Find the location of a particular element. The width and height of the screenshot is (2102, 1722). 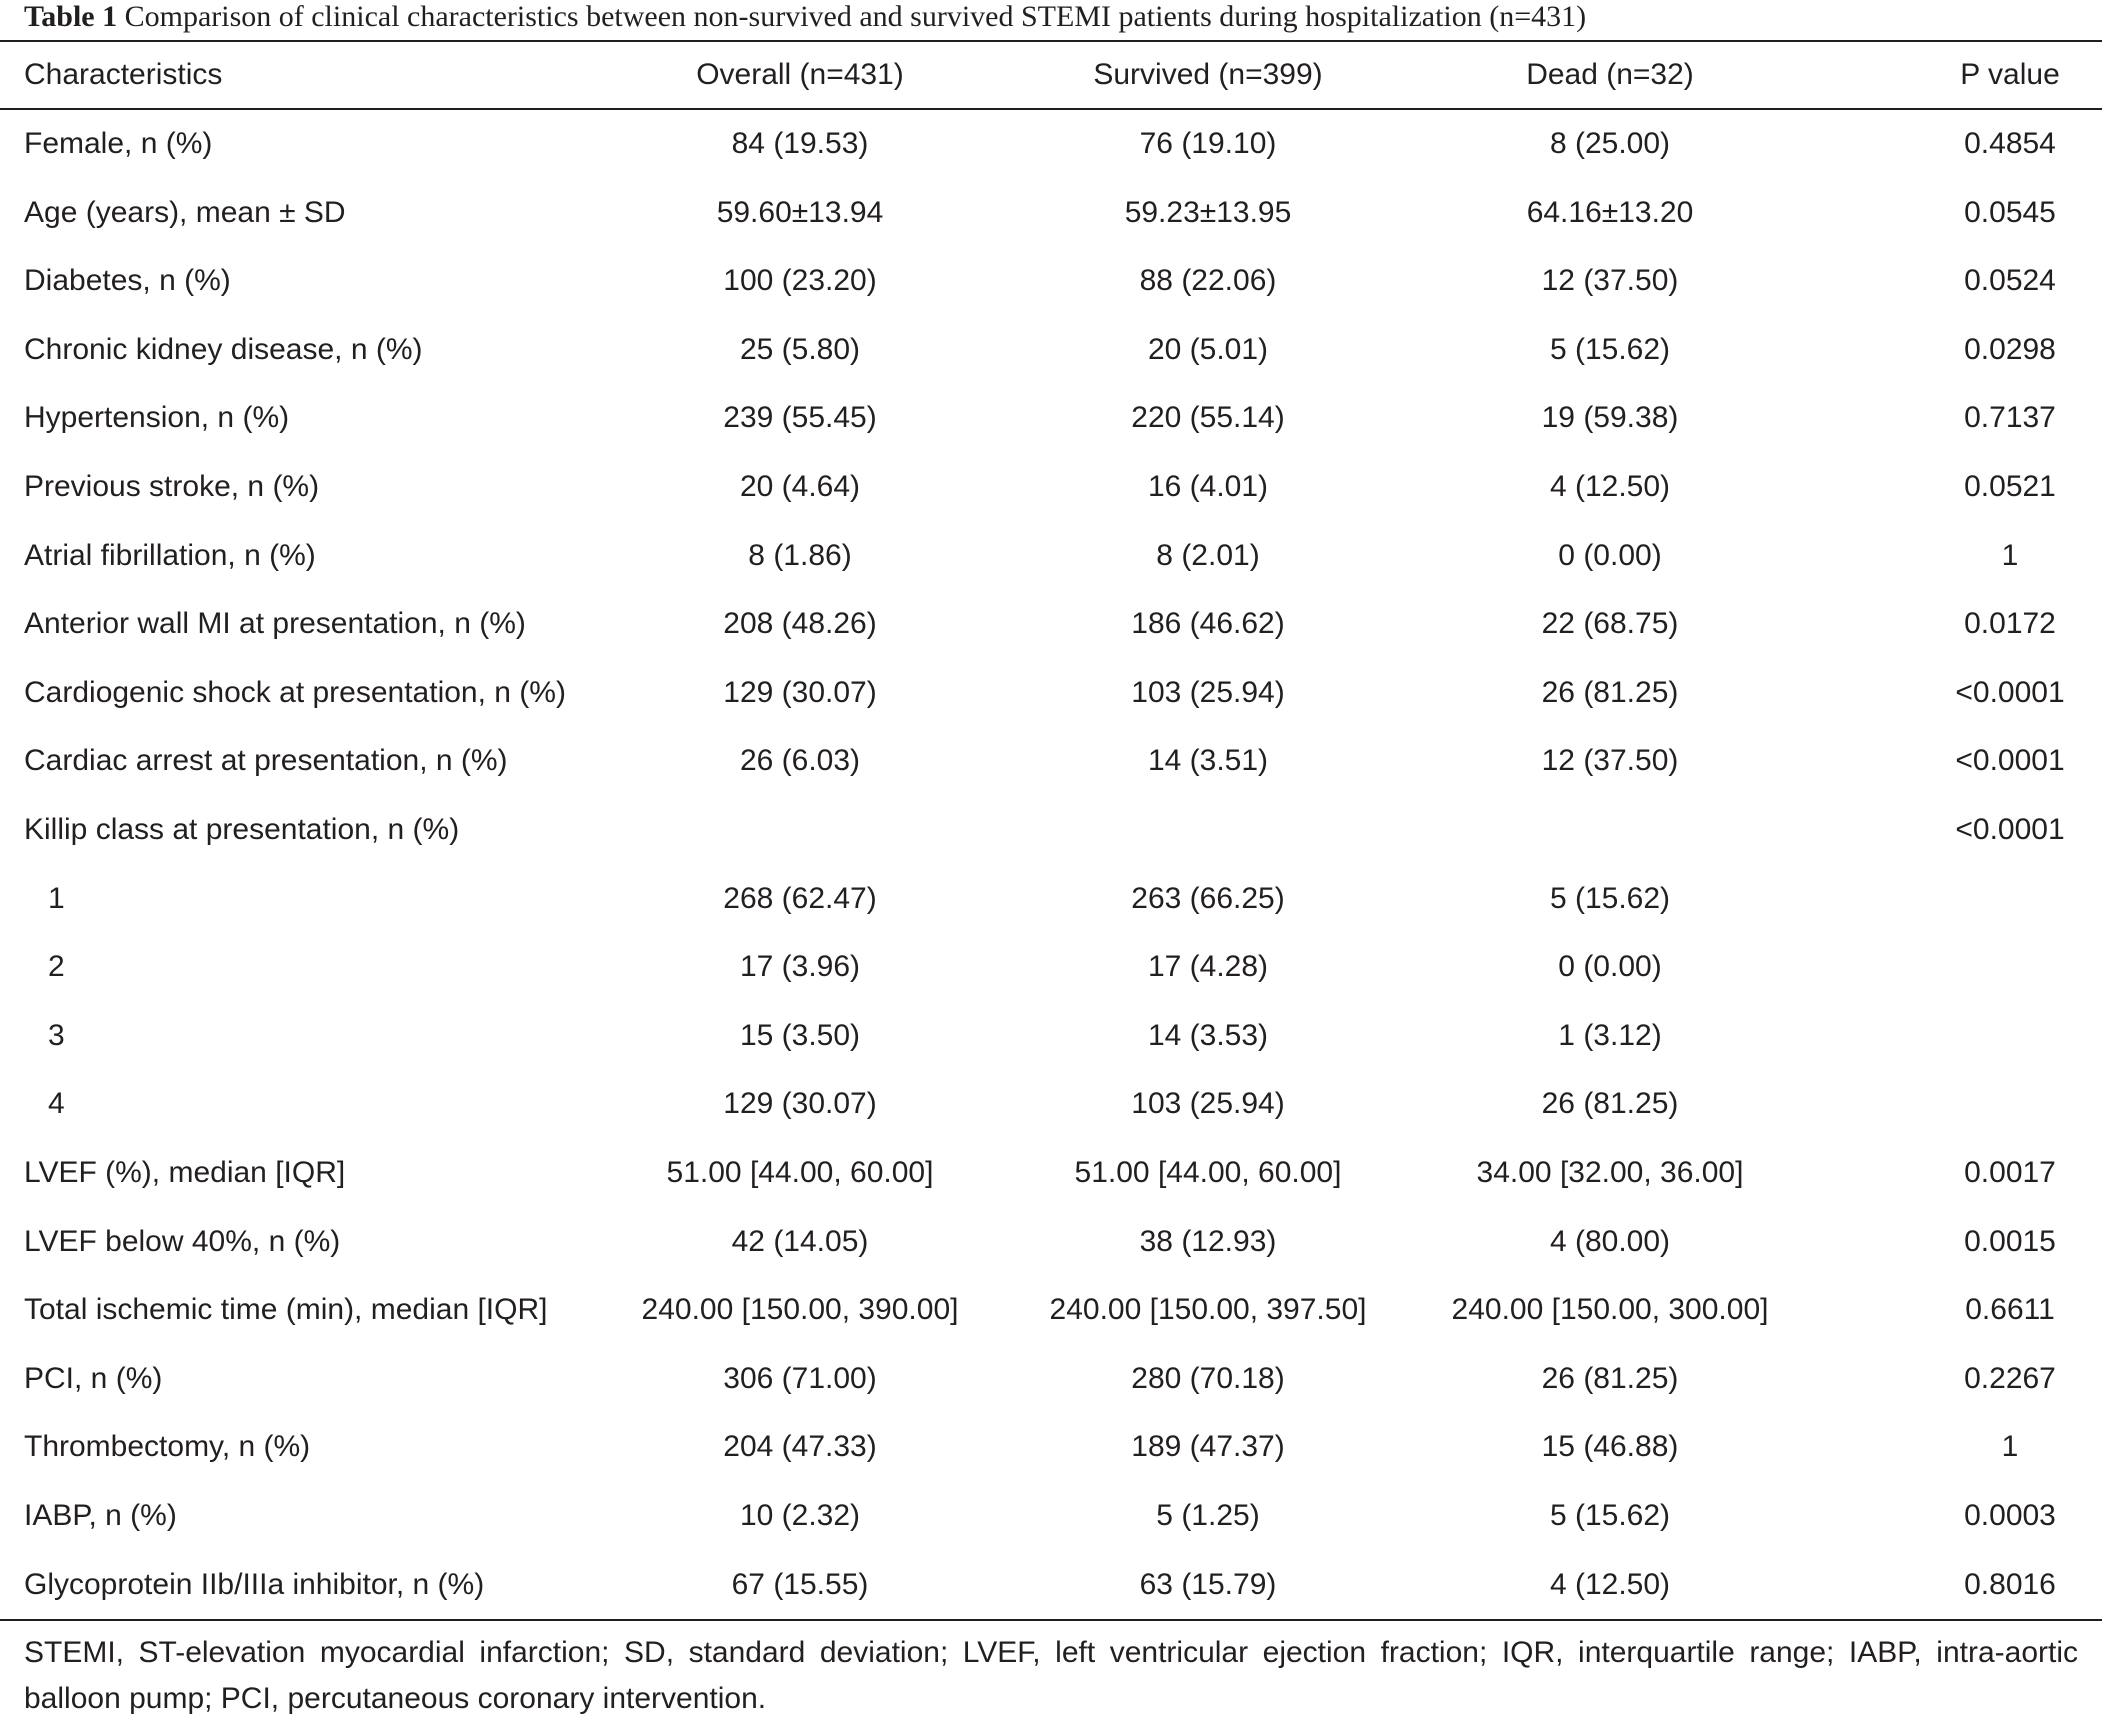

header-characteristics: Characteristics is located at coordinates (123, 74).